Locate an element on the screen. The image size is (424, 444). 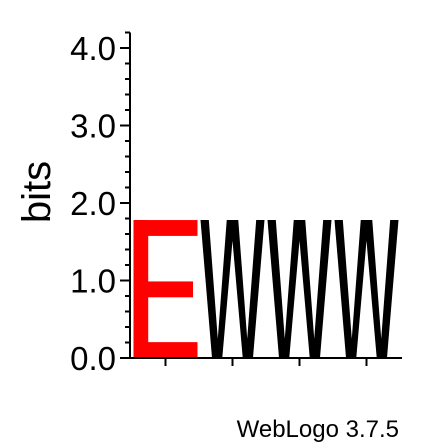
letter-e-top-bar is located at coordinates (165, 228).